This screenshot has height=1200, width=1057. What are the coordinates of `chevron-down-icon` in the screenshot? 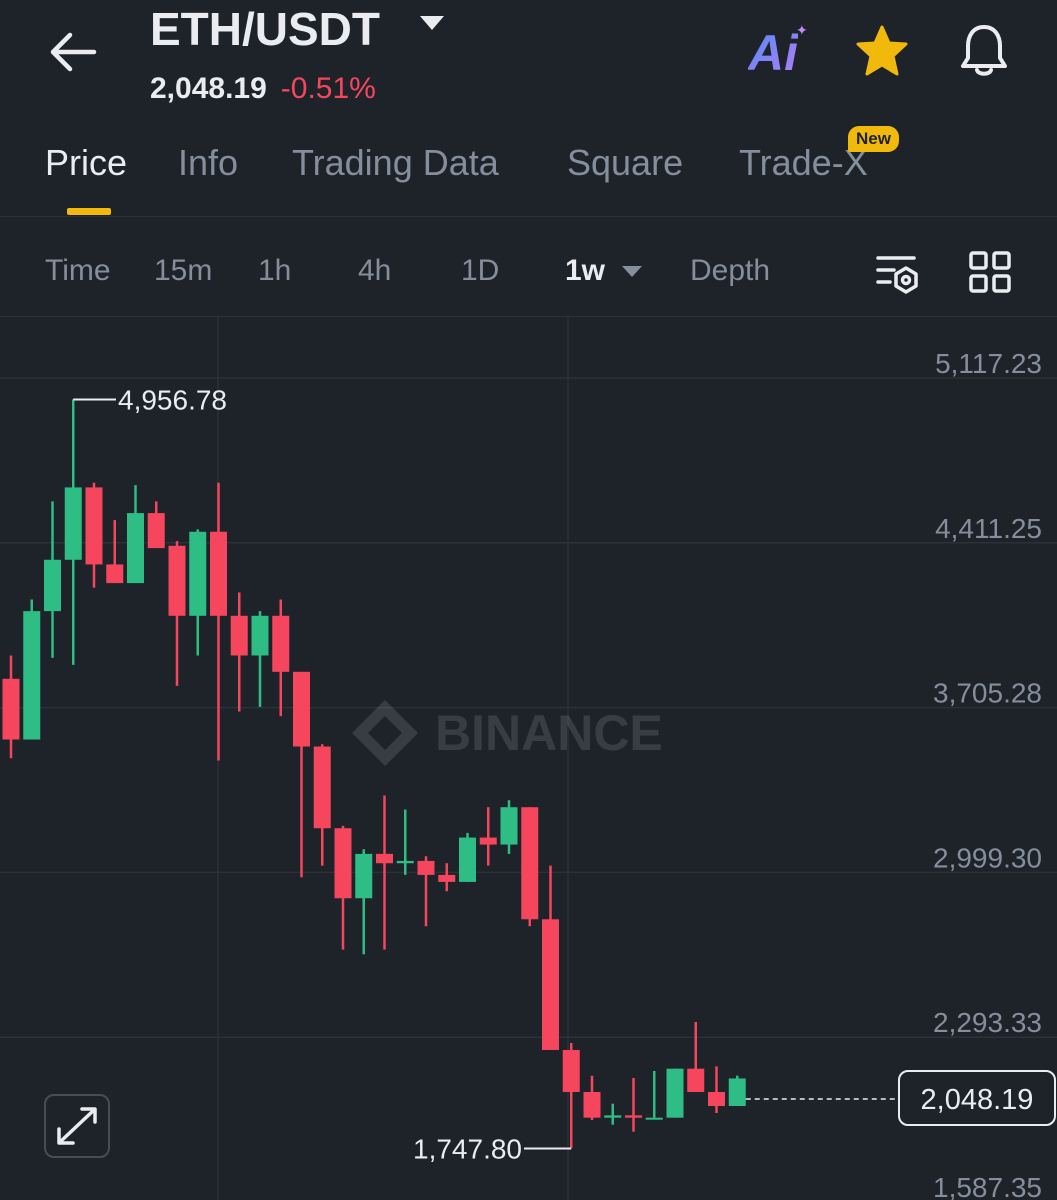 It's located at (432, 23).